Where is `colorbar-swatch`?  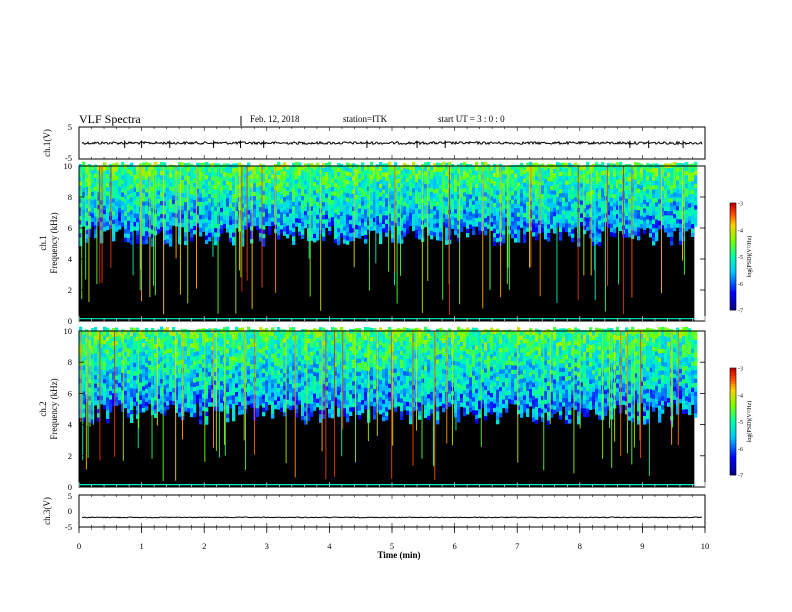 colorbar-swatch is located at coordinates (733, 263).